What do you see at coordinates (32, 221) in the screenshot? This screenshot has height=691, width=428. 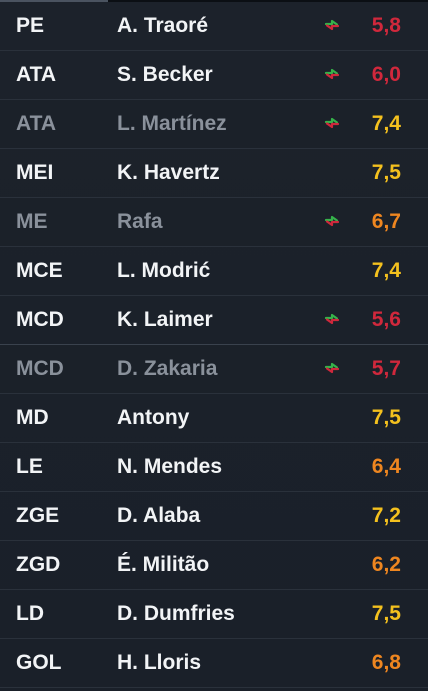 I see `player-position: ME` at bounding box center [32, 221].